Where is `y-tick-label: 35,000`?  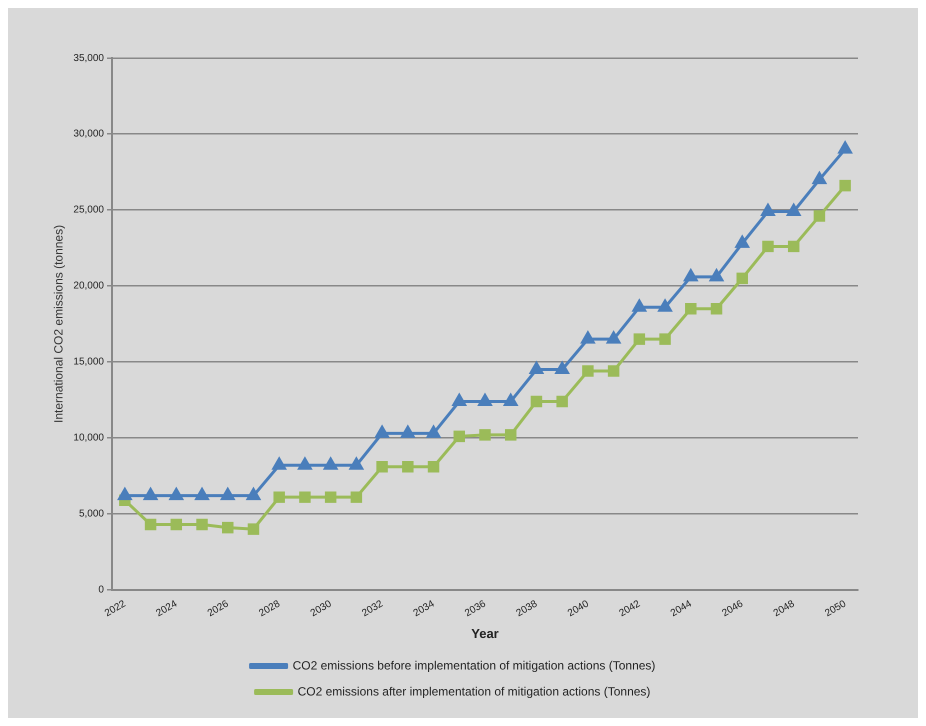
y-tick-label: 35,000 is located at coordinates (88, 58).